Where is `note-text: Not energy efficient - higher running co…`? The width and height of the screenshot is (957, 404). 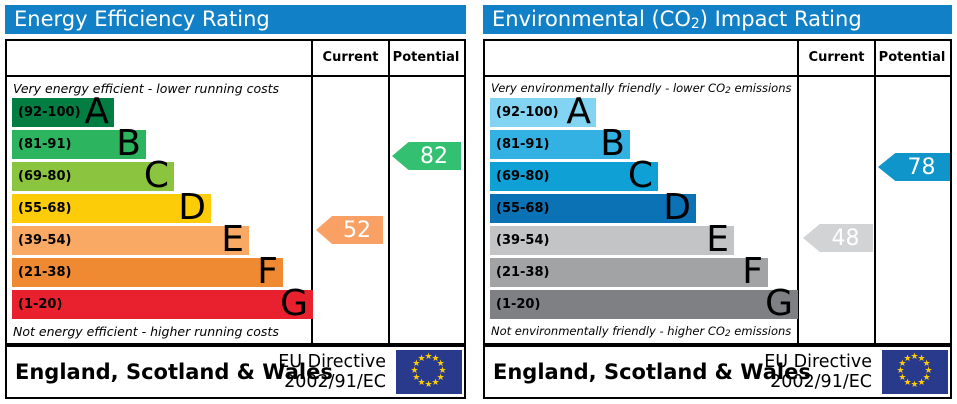
note-text: Not energy efficient - higher running co… is located at coordinates (146, 331).